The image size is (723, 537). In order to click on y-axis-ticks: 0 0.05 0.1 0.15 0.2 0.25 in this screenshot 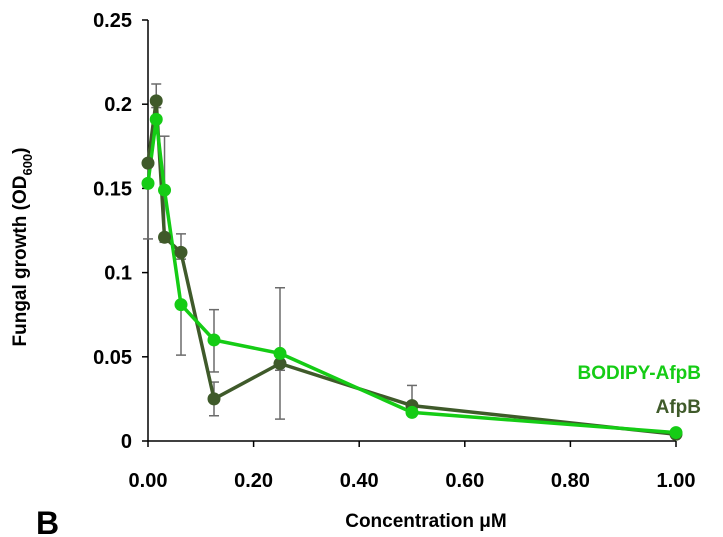, I will do `click(120, 231)`.